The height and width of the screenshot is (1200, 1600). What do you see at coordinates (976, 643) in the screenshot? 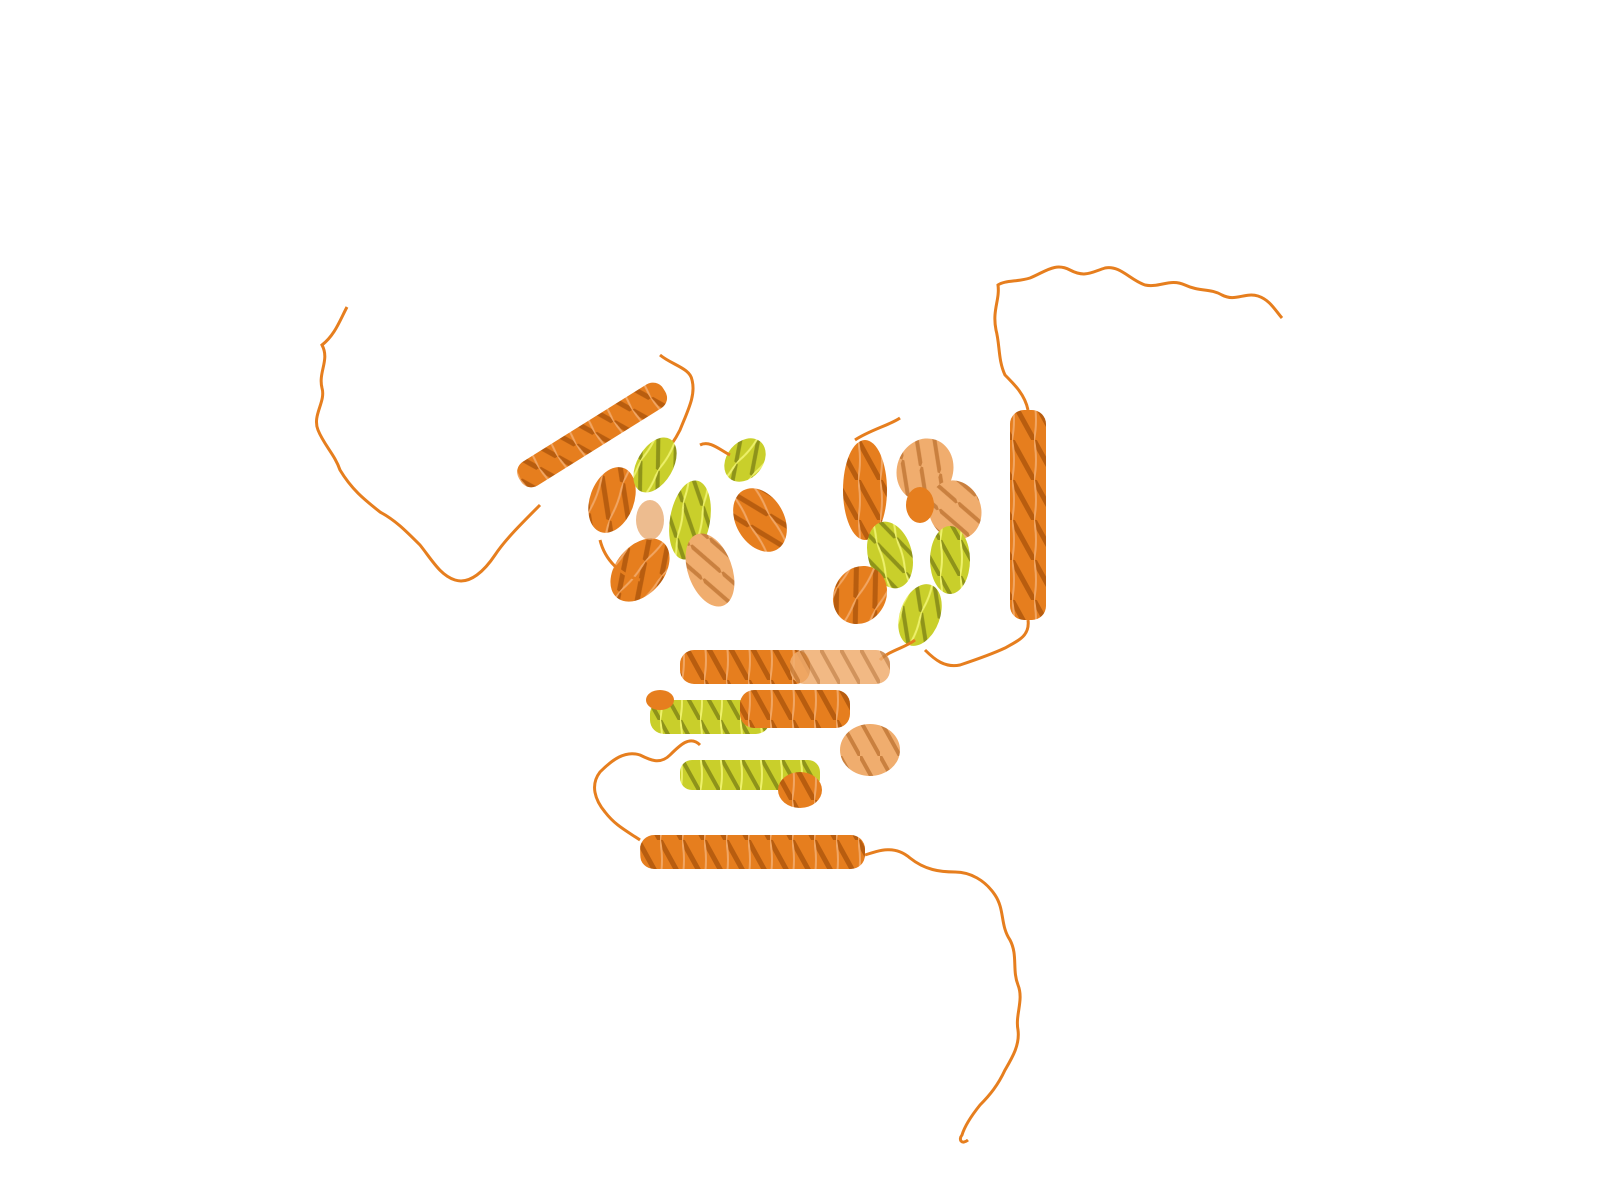
I see `loop-right-lower` at bounding box center [976, 643].